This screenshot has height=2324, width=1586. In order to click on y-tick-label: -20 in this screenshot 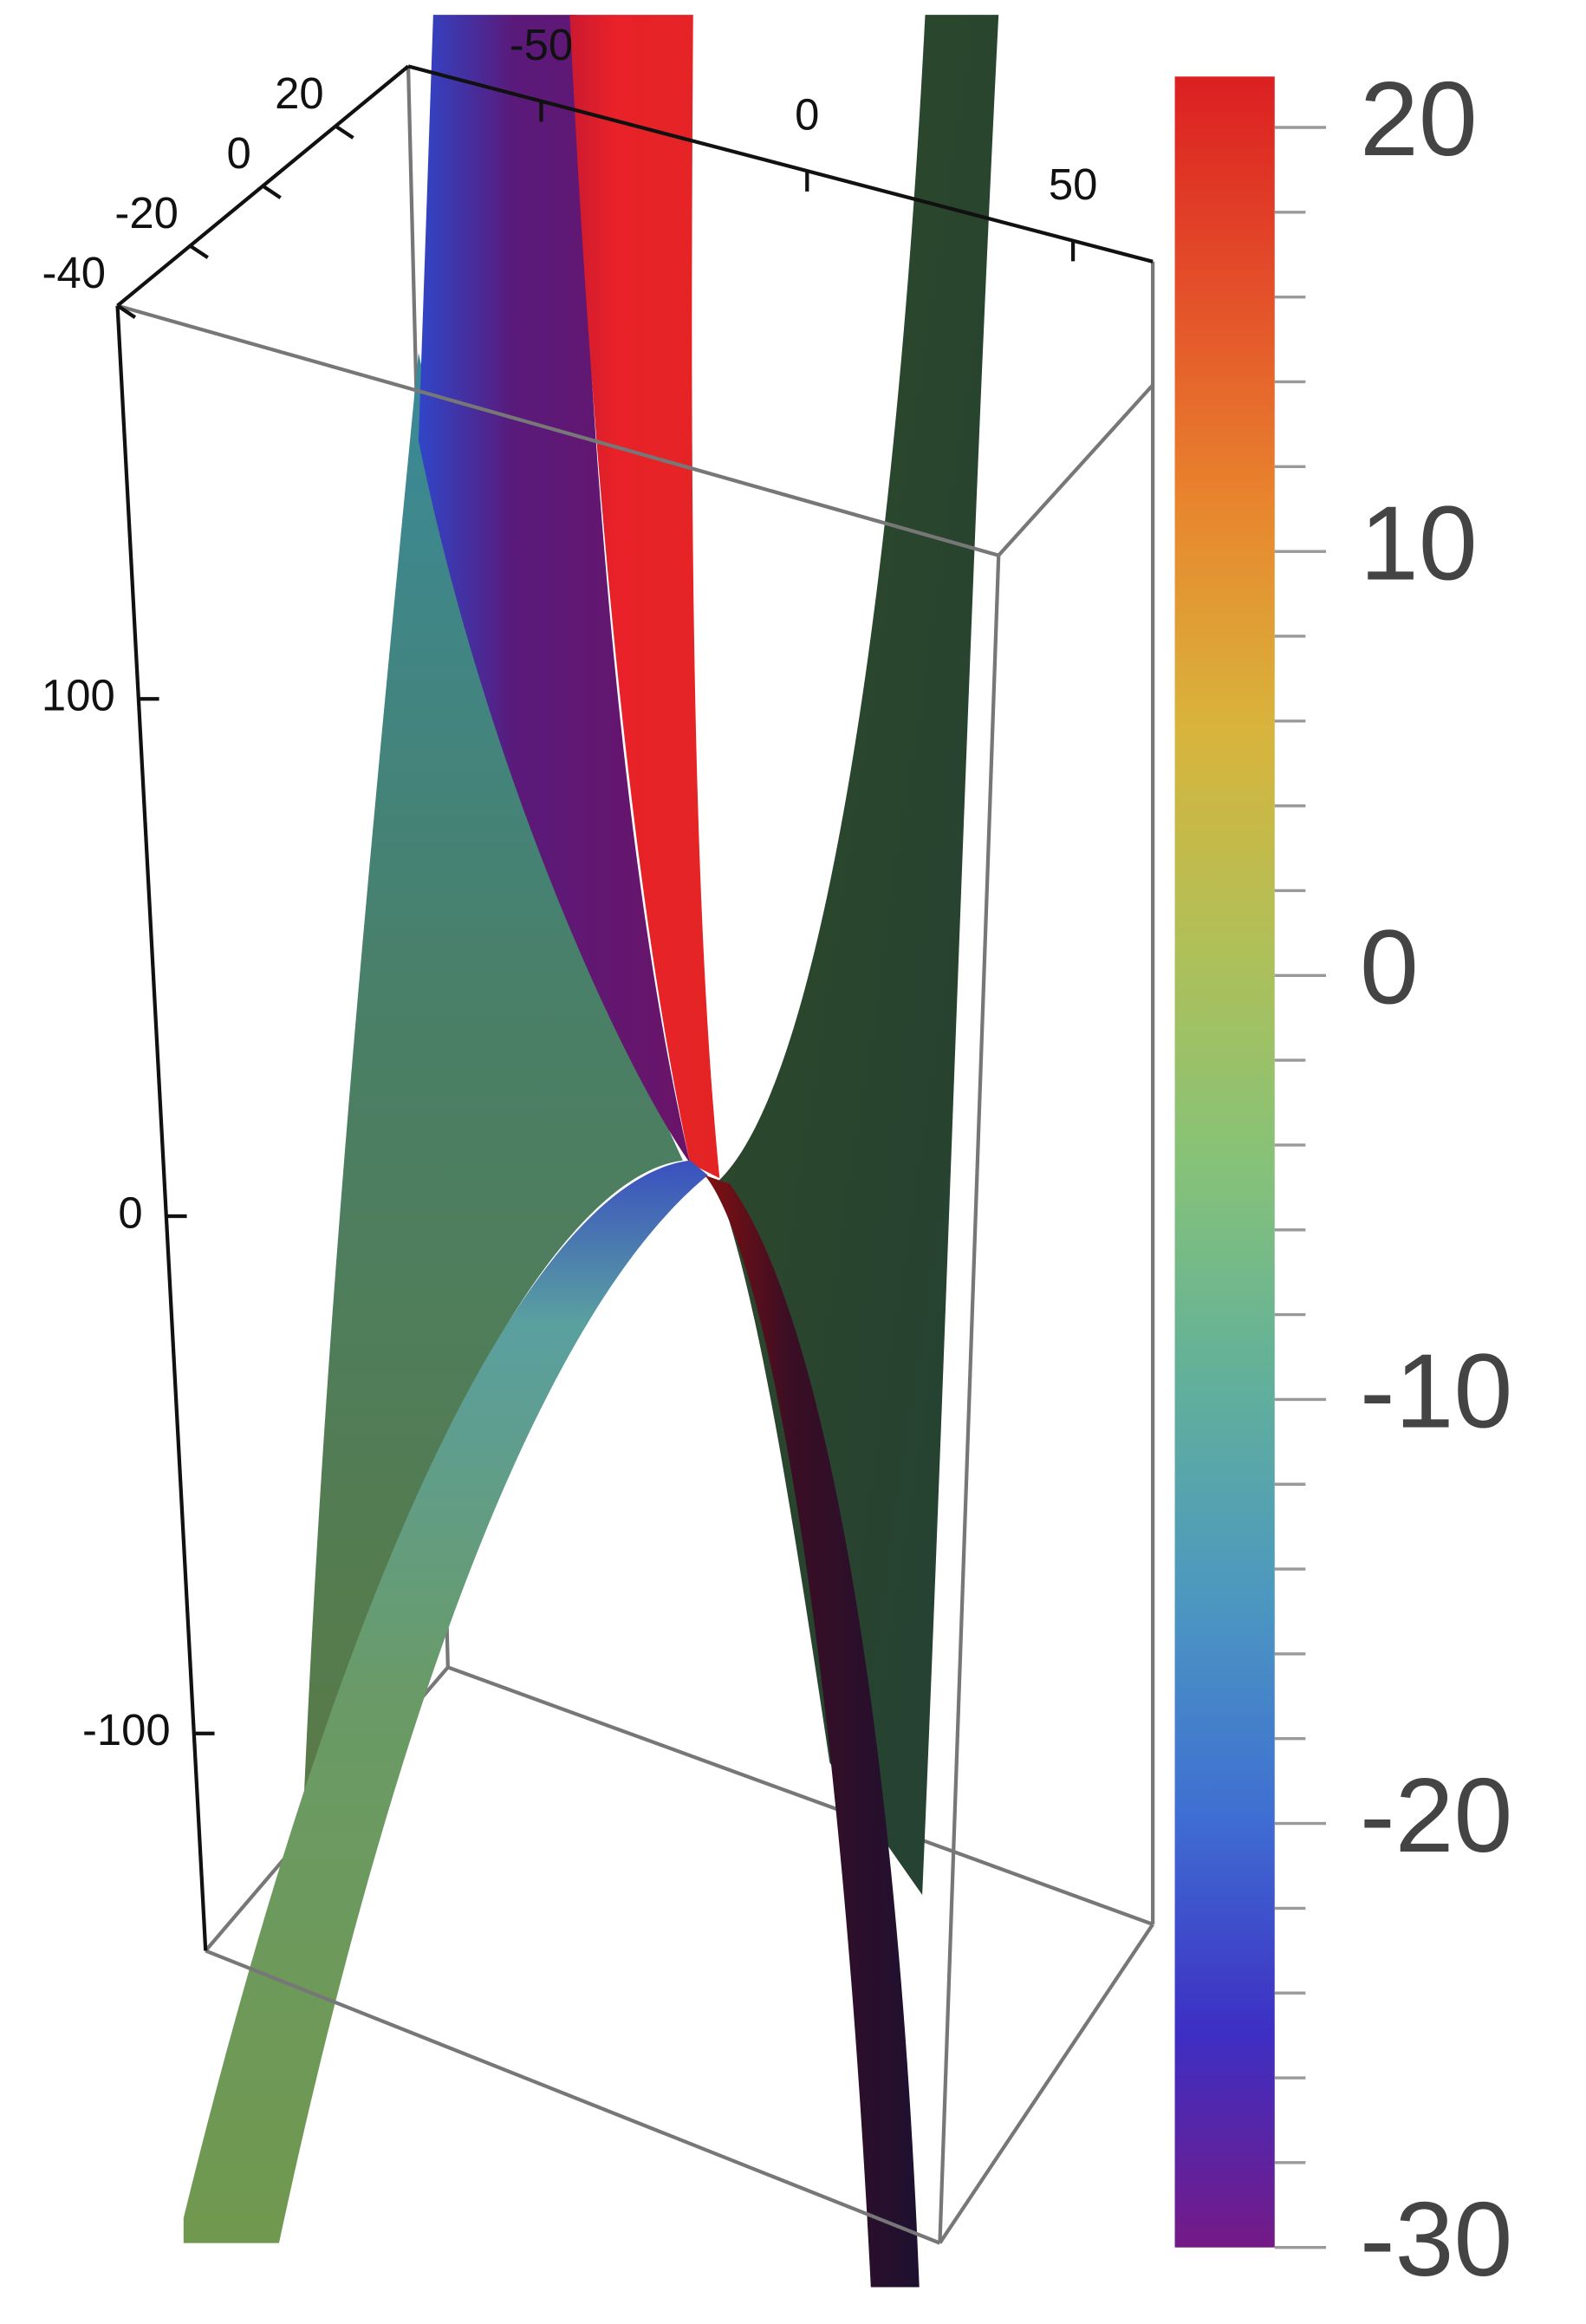, I will do `click(146, 213)`.